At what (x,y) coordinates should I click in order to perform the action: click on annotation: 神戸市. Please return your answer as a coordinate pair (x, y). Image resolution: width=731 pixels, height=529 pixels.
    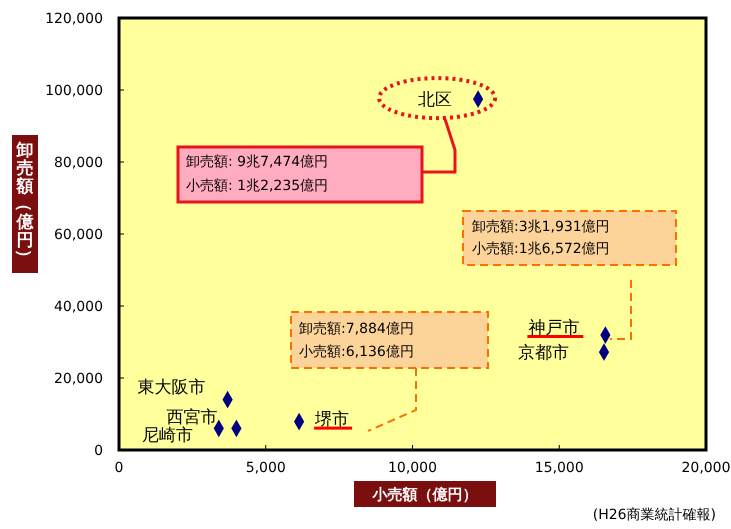
    Looking at the image, I should click on (554, 328).